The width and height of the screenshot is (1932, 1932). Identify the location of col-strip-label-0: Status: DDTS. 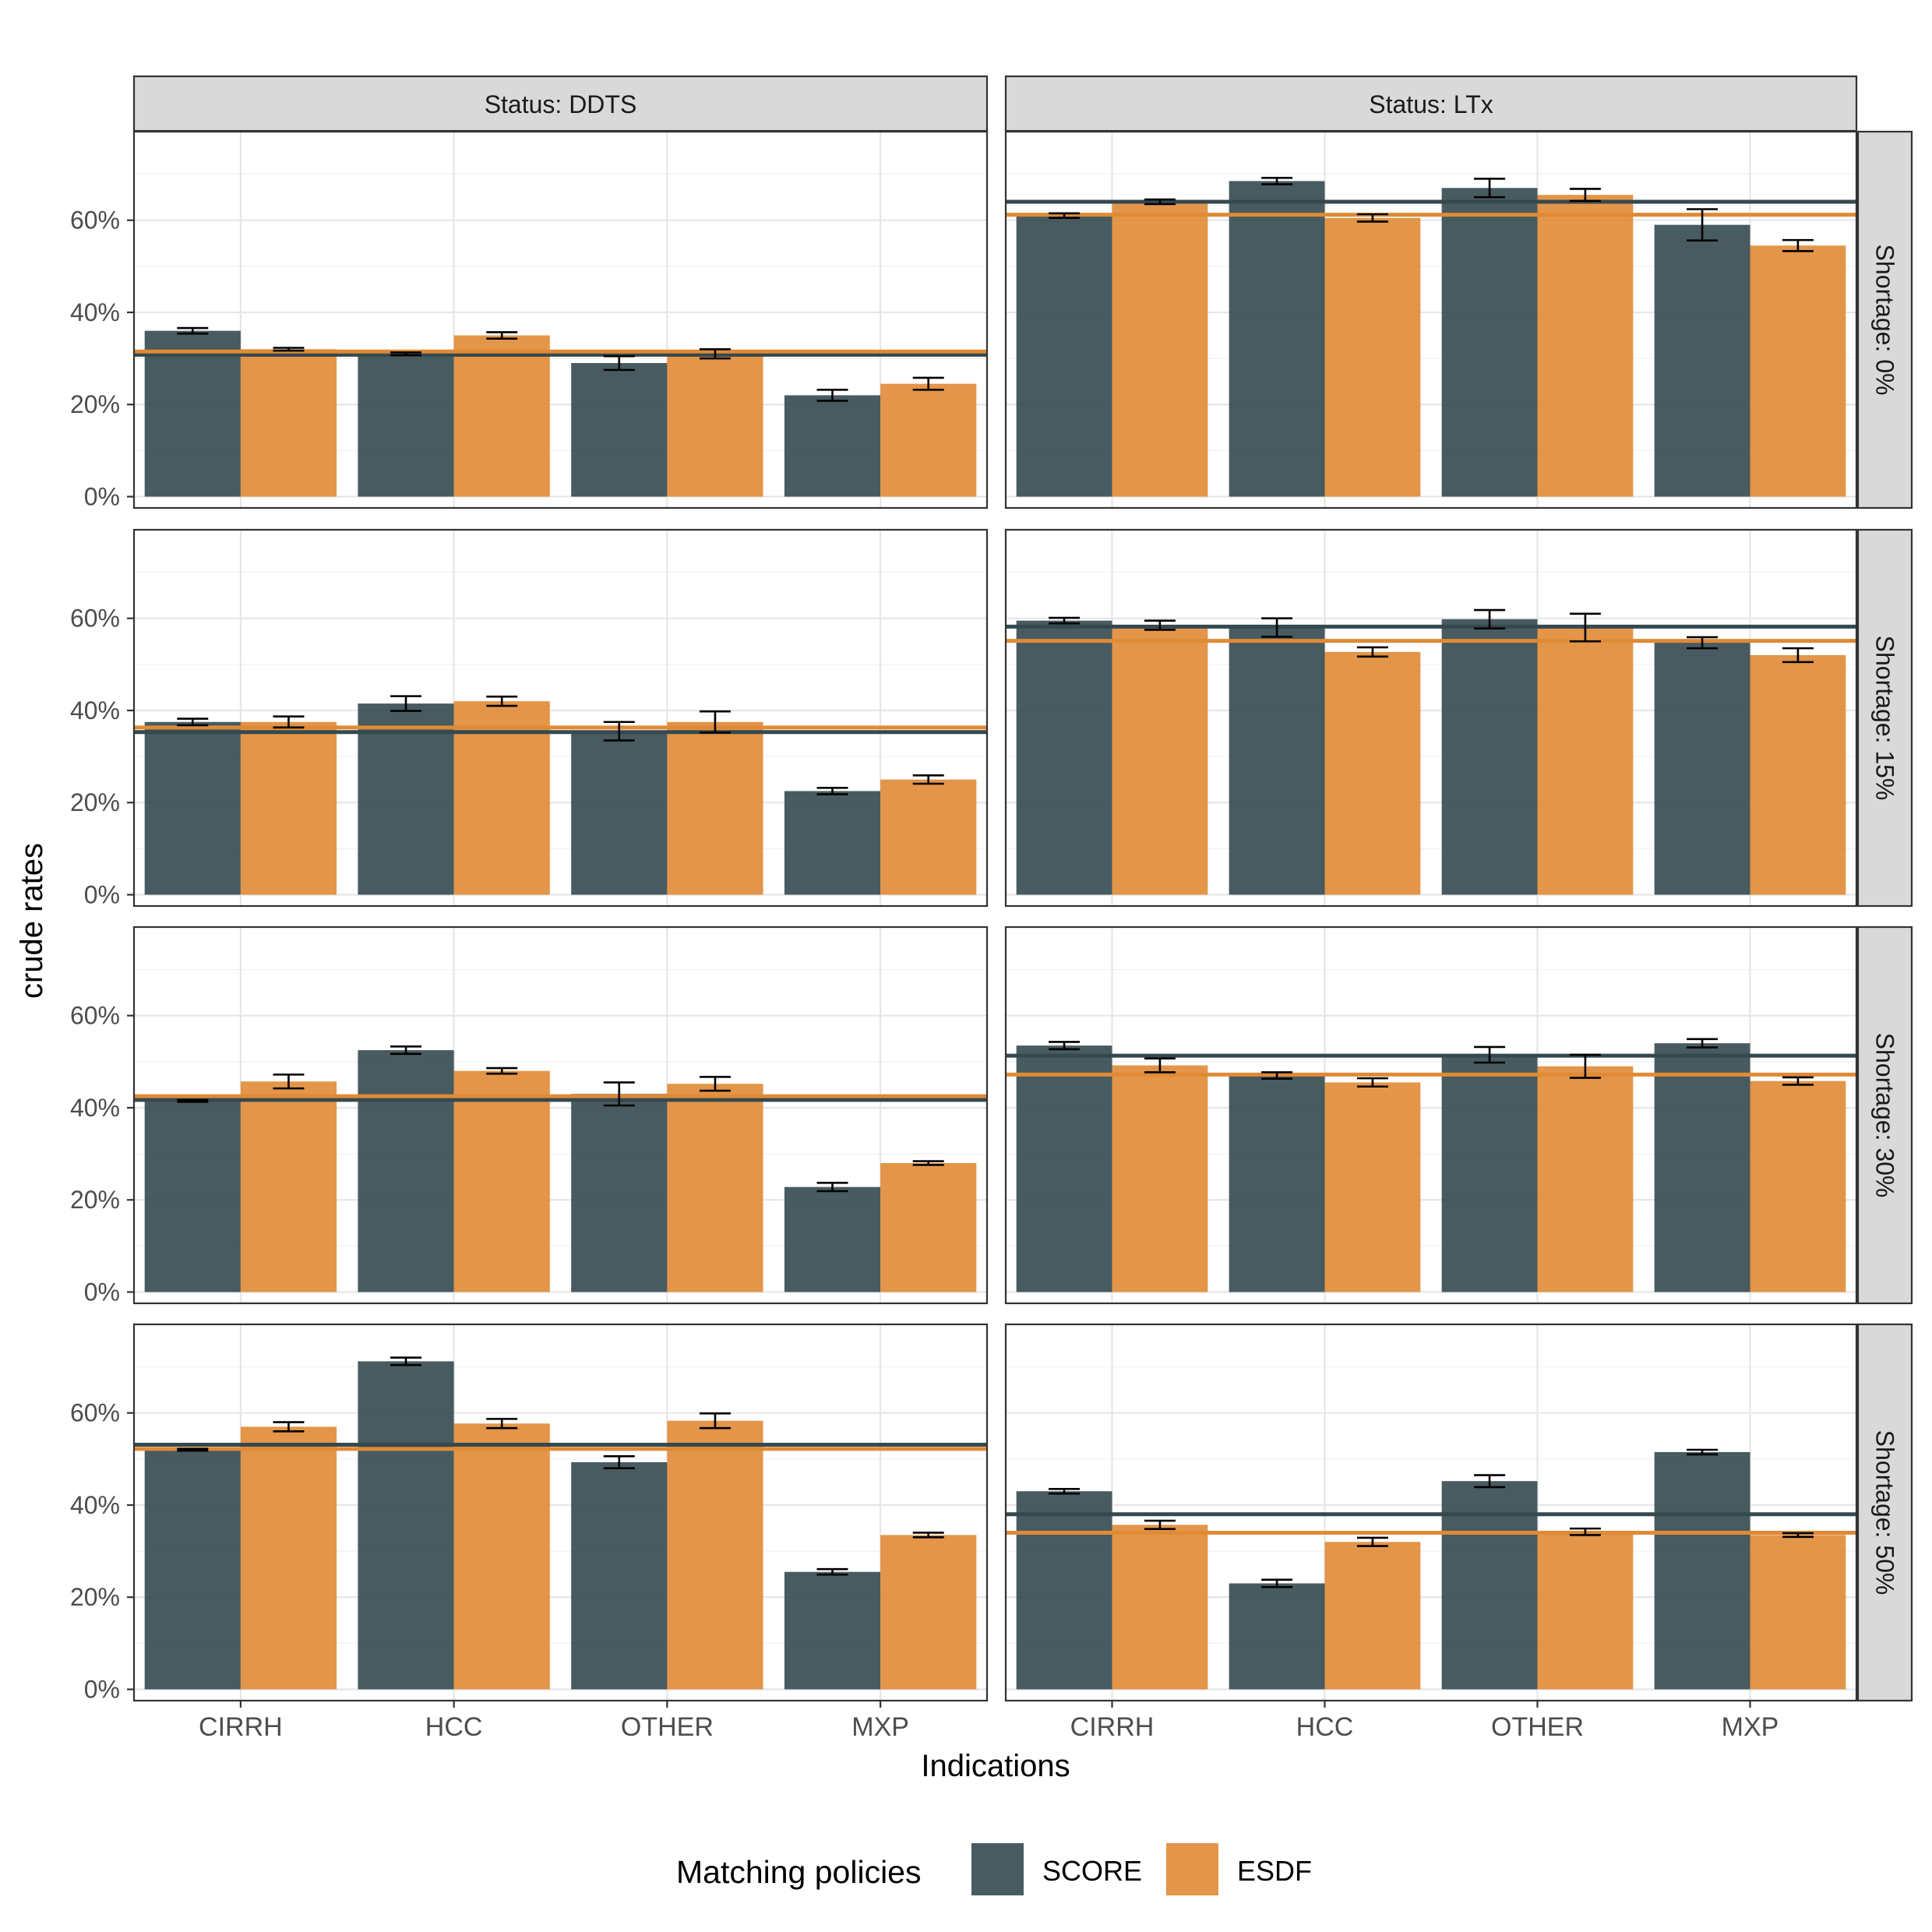
(561, 104).